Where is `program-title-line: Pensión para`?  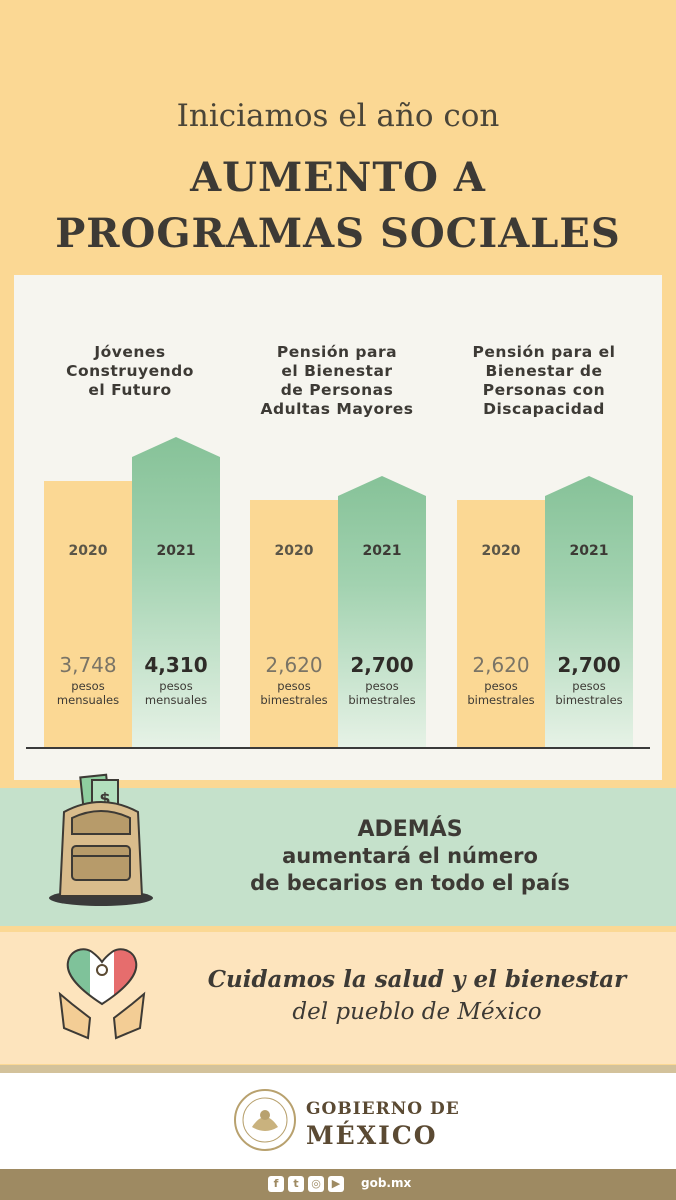 program-title-line: Pensión para is located at coordinates (337, 352).